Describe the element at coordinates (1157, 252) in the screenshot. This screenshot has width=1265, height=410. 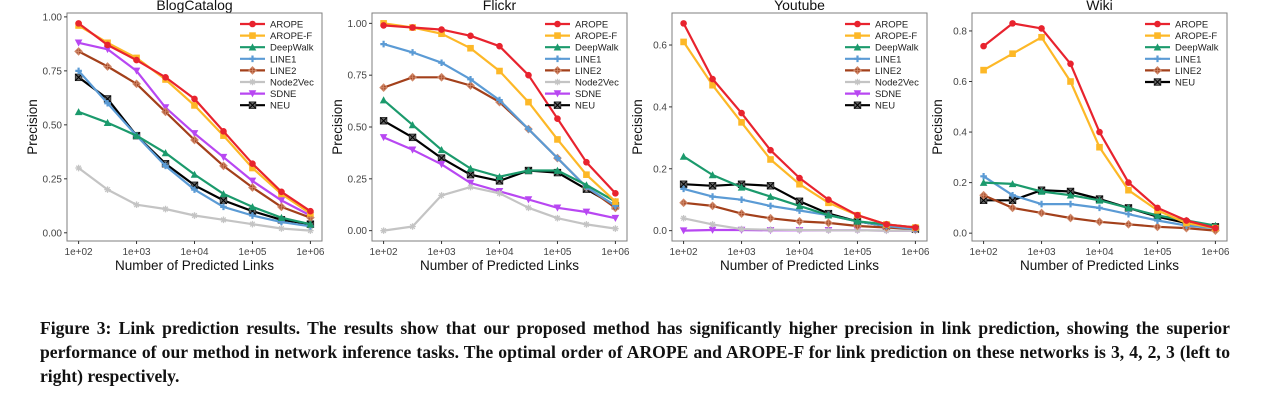
I see `x-tick-label: 1e+05` at that location.